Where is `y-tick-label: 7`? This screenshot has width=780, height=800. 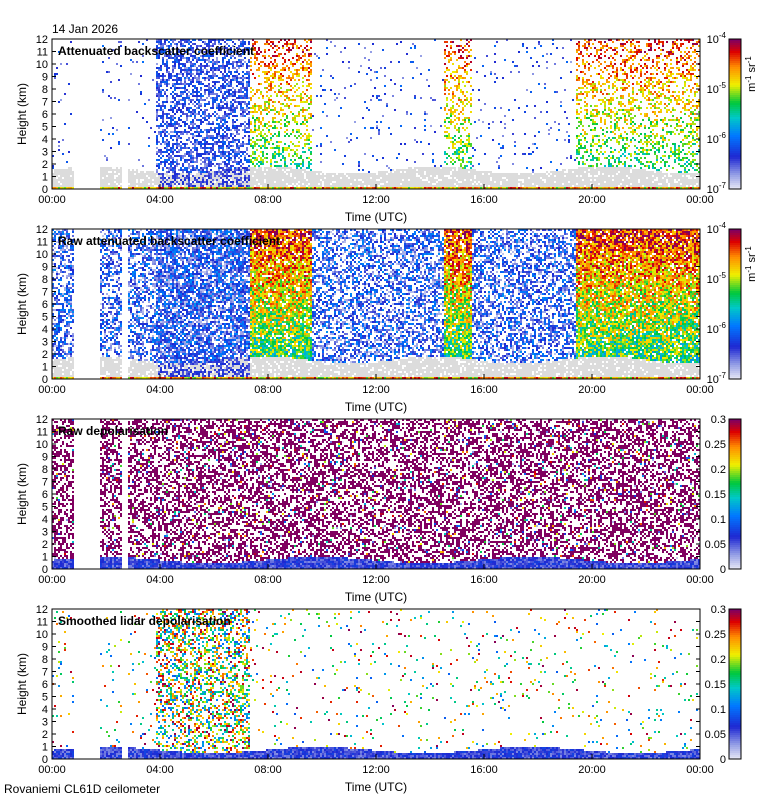 y-tick-label: 7 is located at coordinates (45, 673).